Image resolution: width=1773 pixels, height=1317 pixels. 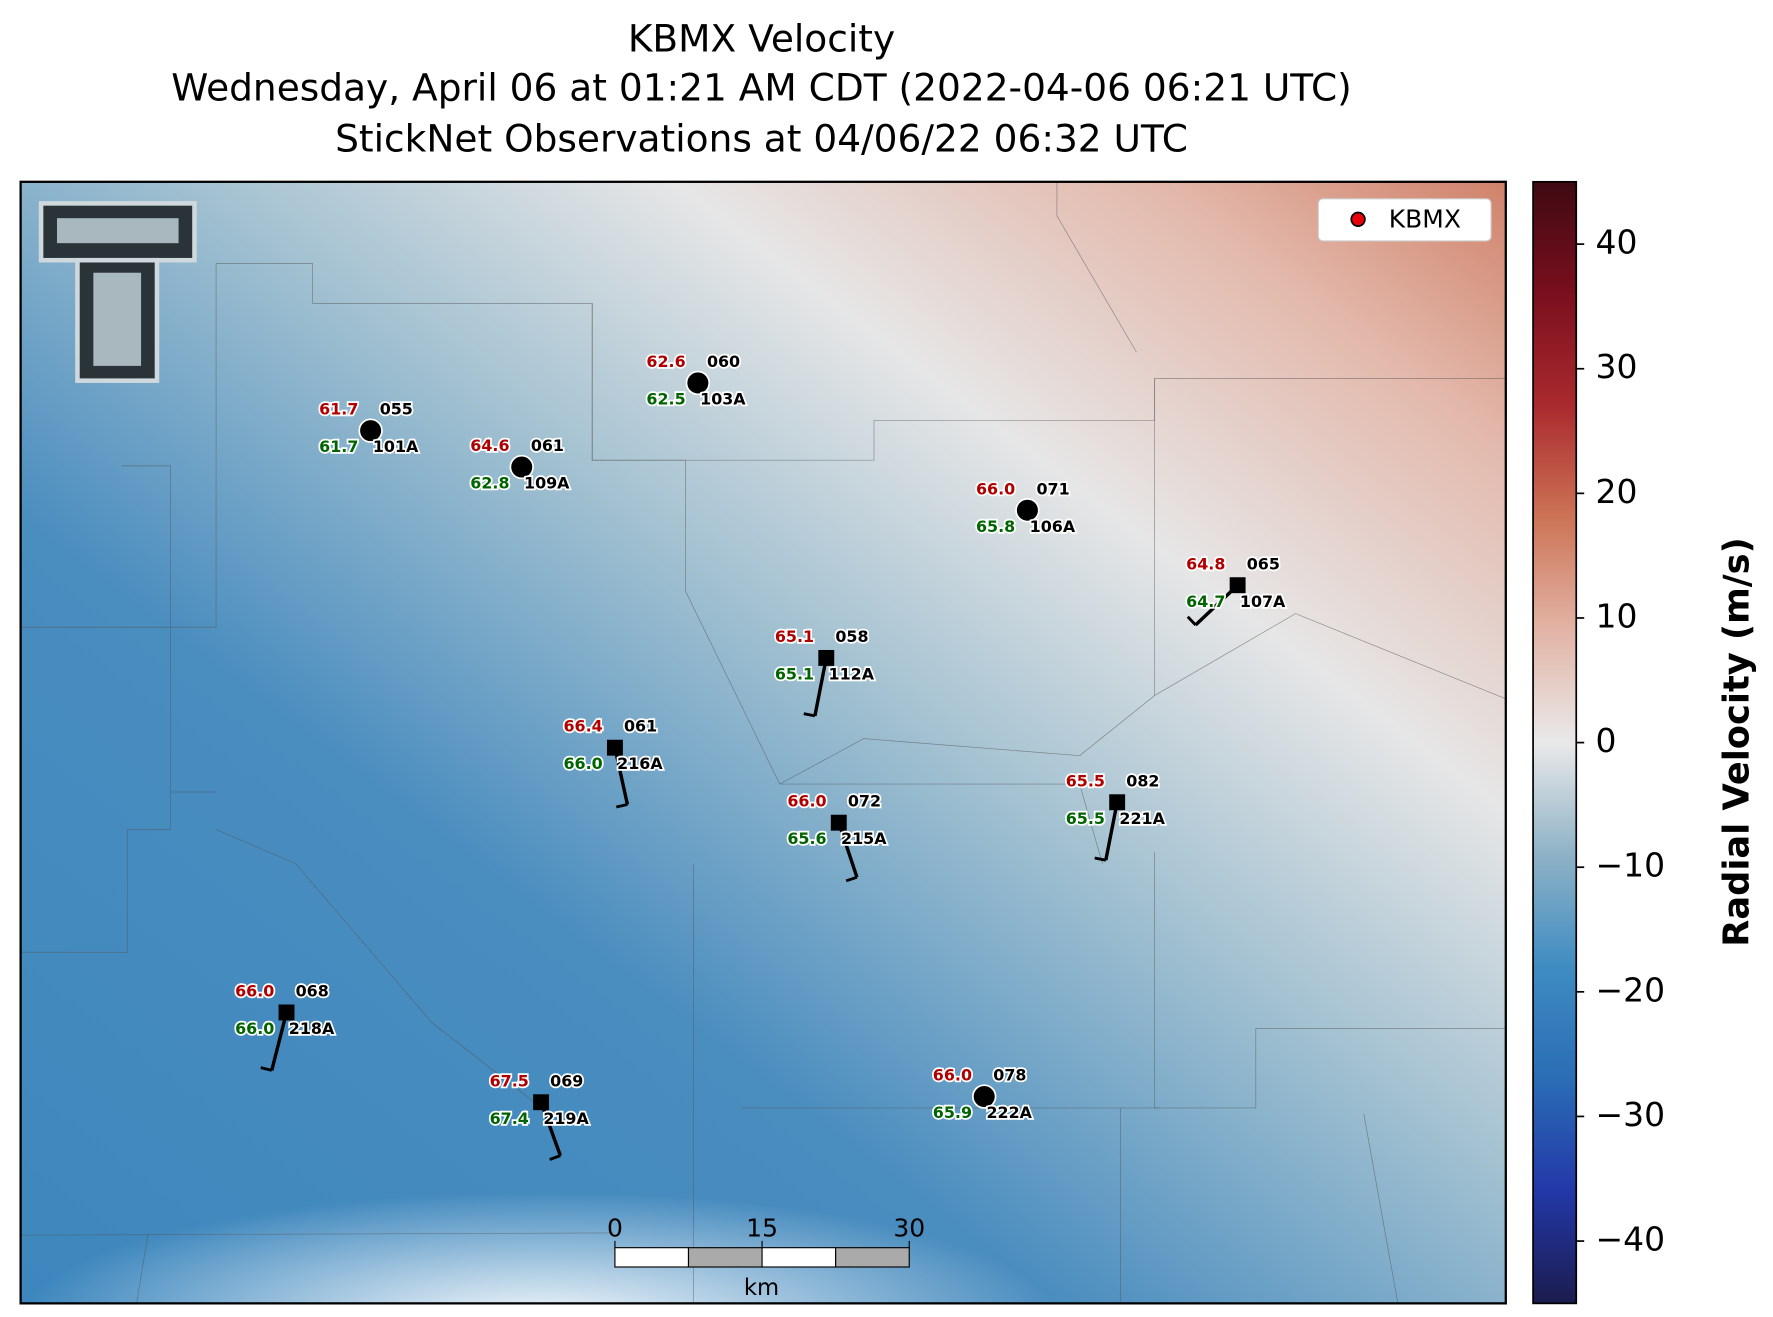 What do you see at coordinates (396, 446) in the screenshot?
I see `station-id: 101A` at bounding box center [396, 446].